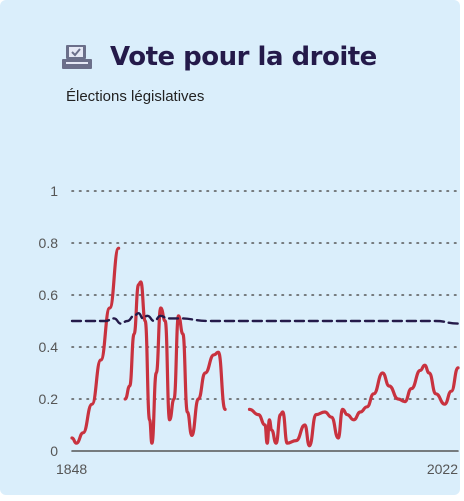 This screenshot has height=501, width=464. I want to click on y-tick-label: 0.8, so click(49, 243).